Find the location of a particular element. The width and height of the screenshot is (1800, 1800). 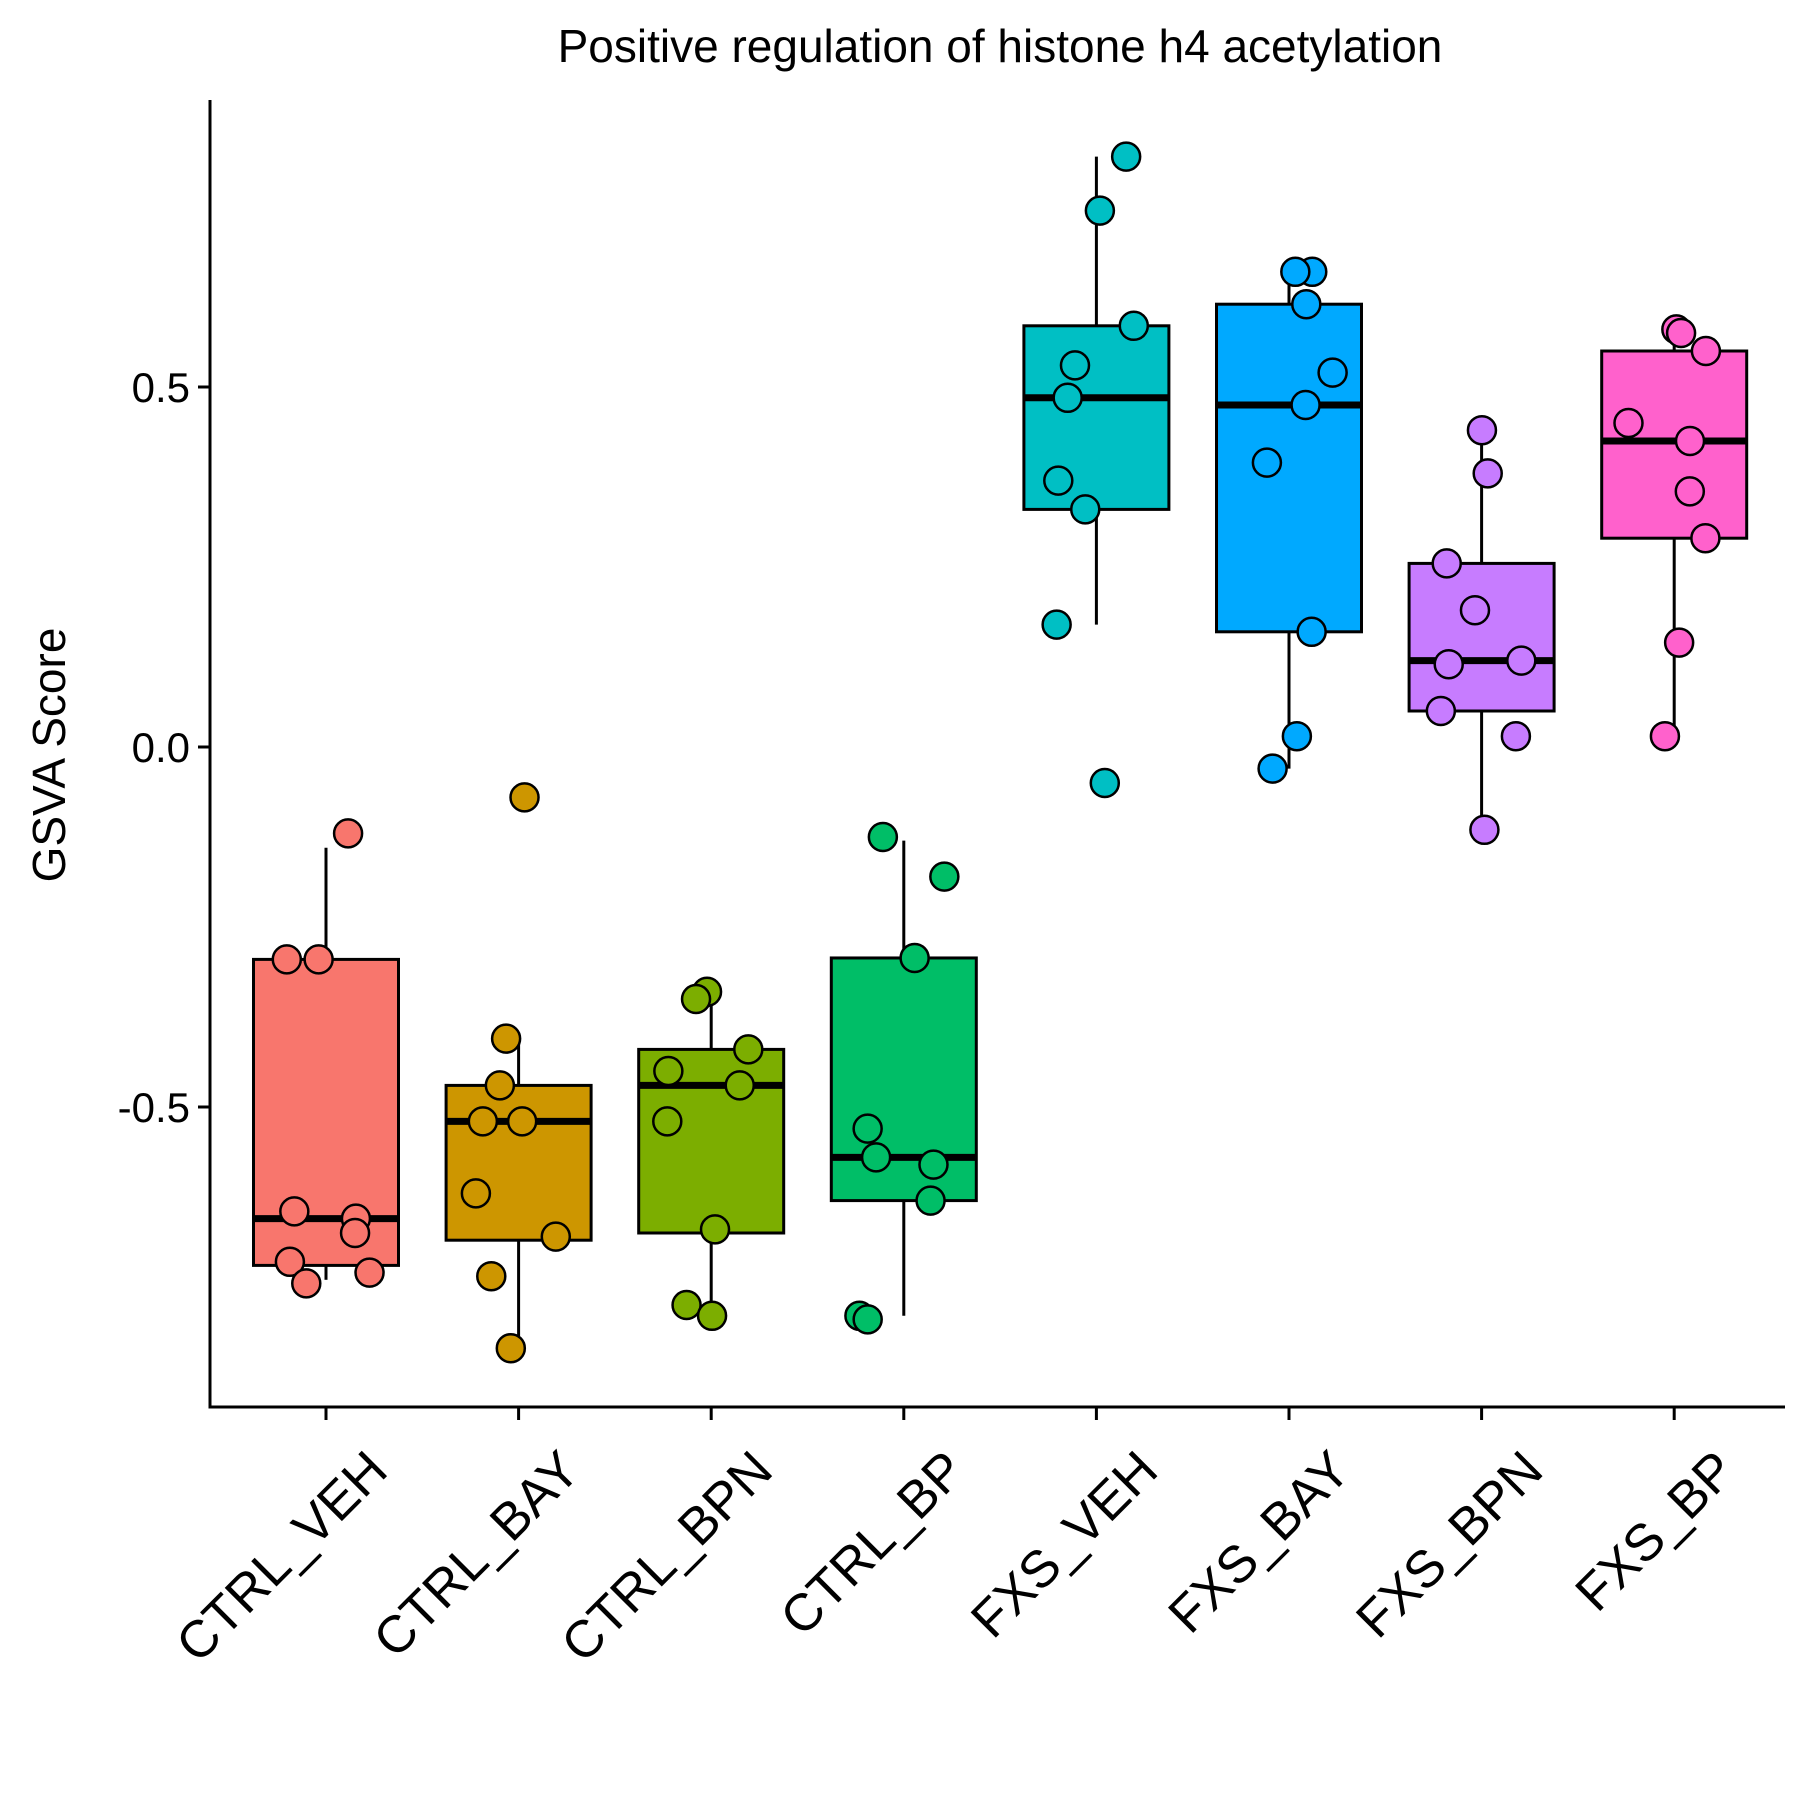

box-group-fxs-bpn is located at coordinates (1481, 630).